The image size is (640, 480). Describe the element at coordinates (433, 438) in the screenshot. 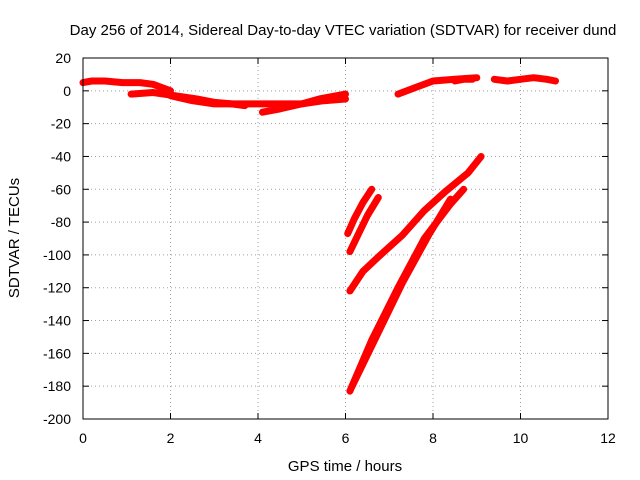

I see `x-tick-label: 8` at that location.